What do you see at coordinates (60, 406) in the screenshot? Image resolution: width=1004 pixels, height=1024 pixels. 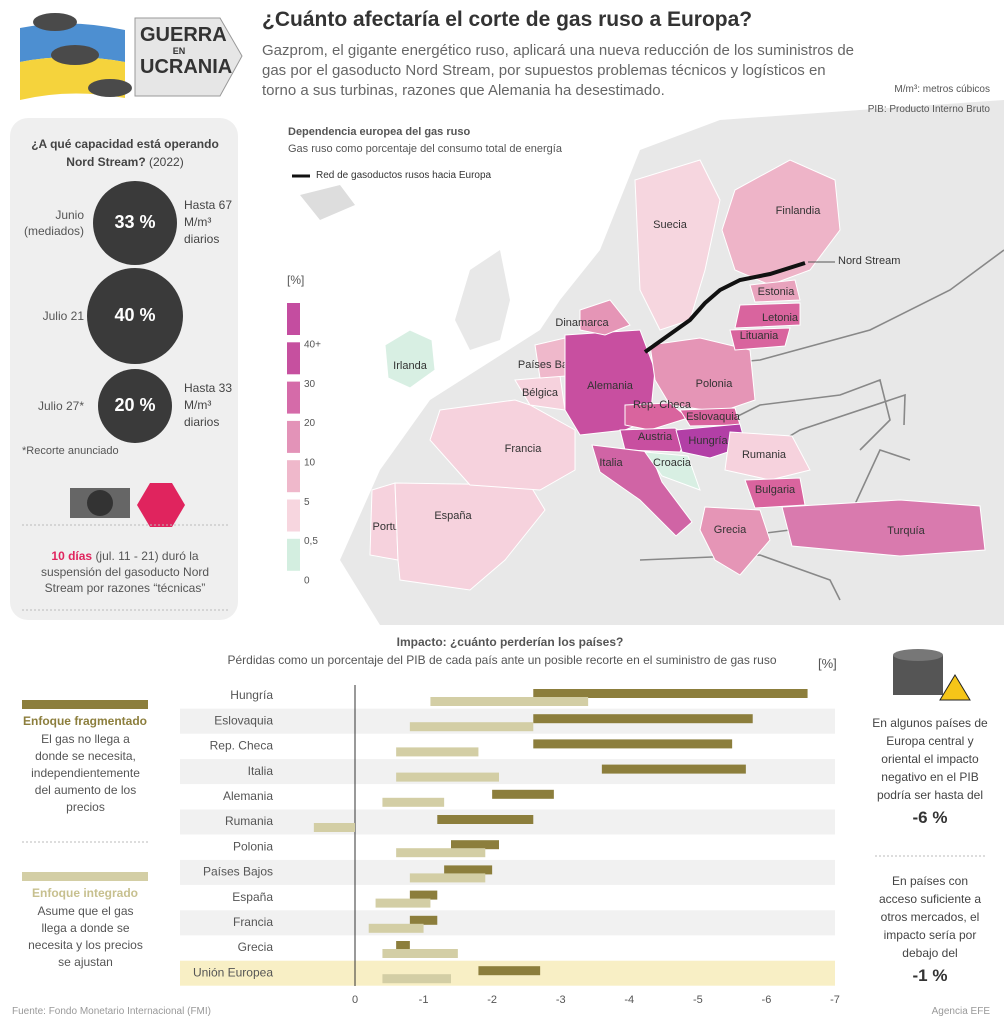 I see `capacity-label: Julio 27*` at bounding box center [60, 406].